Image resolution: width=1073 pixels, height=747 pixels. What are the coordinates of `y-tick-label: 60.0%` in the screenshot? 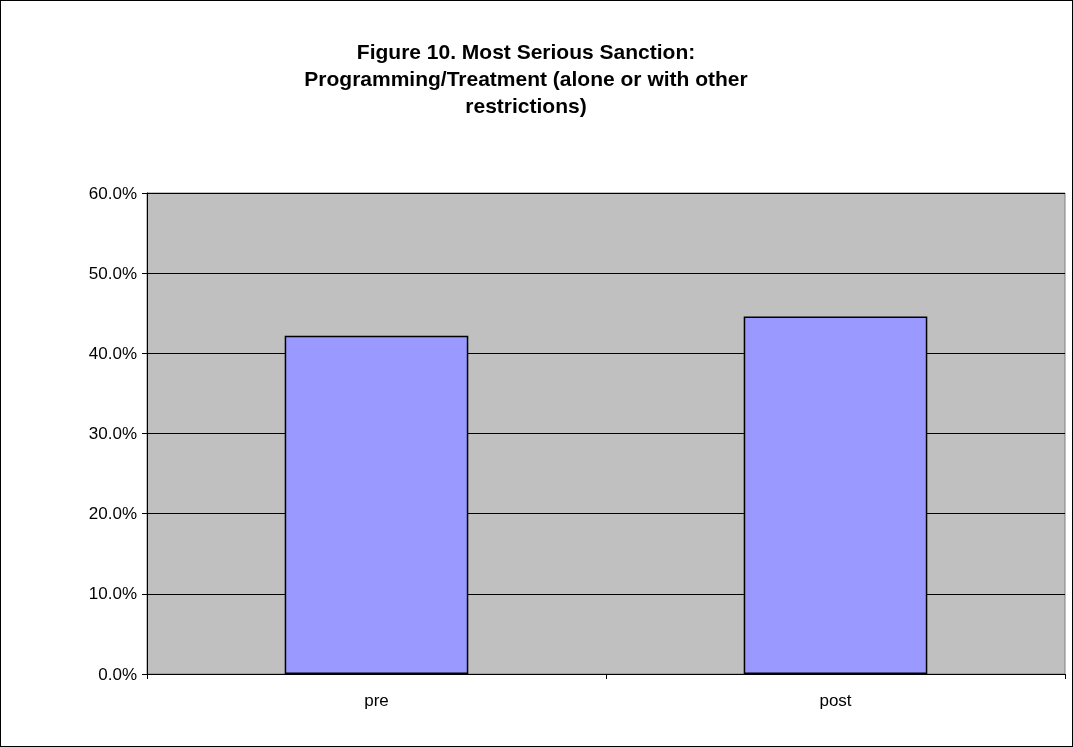 It's located at (112, 193).